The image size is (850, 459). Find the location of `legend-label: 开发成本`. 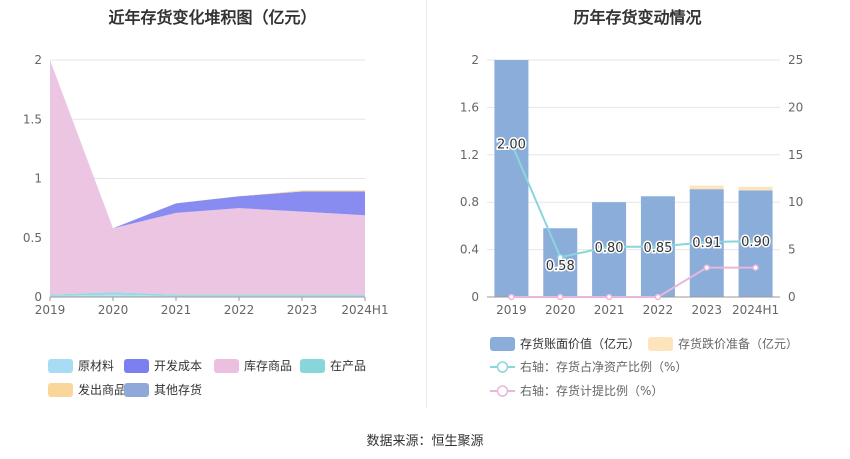

legend-label: 开发成本 is located at coordinates (178, 365).